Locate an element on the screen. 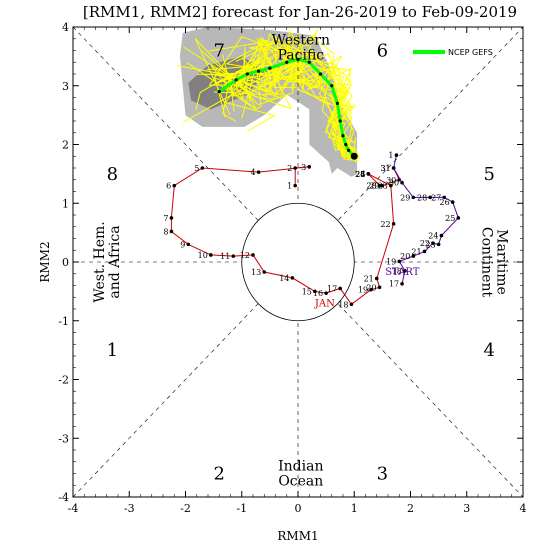  phase-number: 2 is located at coordinates (219, 474).